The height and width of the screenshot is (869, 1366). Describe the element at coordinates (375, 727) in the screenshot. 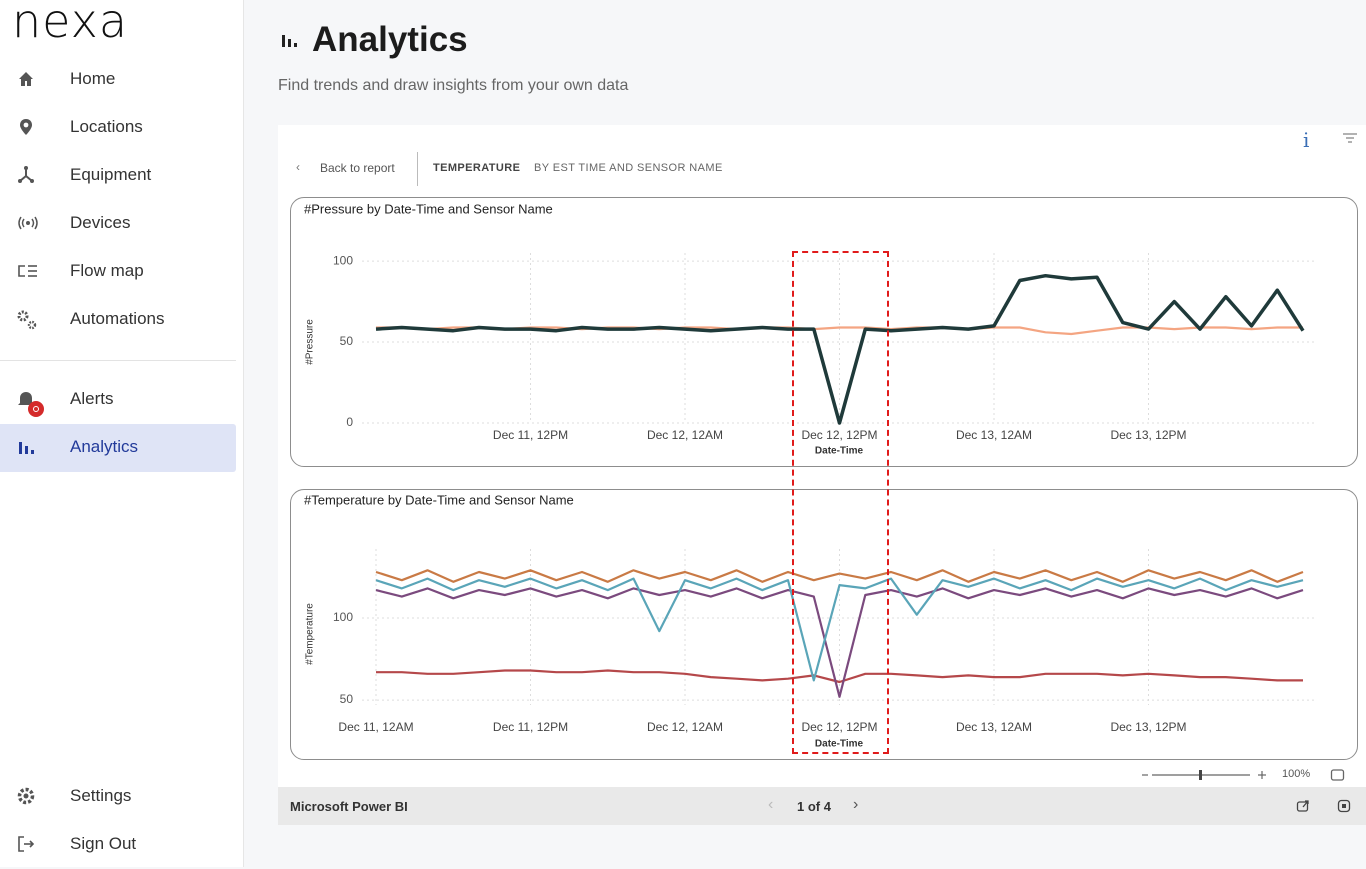

I see `x-tick-label: Dec 11, 12AM` at that location.